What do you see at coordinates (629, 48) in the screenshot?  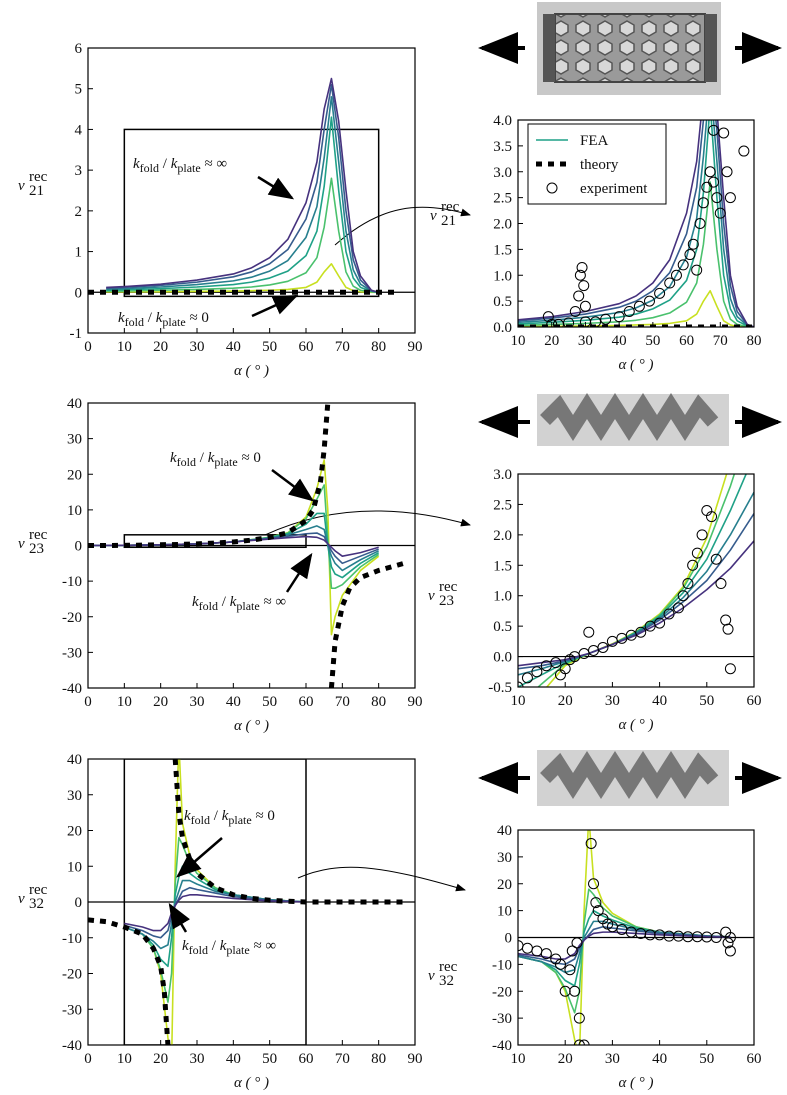 I see `photo-top` at bounding box center [629, 48].